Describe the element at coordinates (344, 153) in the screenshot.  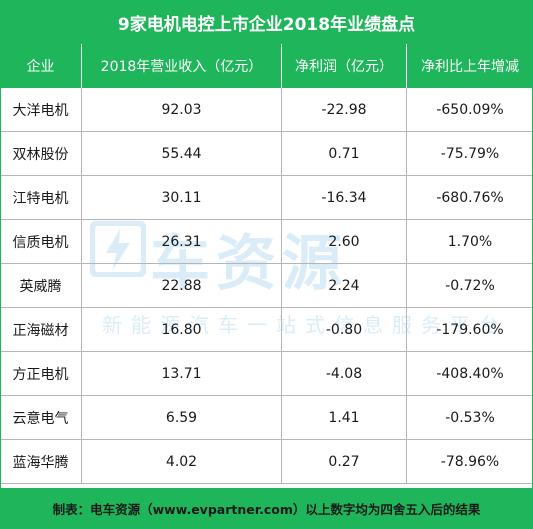
I see `cell-net-profit: 0.71` at that location.